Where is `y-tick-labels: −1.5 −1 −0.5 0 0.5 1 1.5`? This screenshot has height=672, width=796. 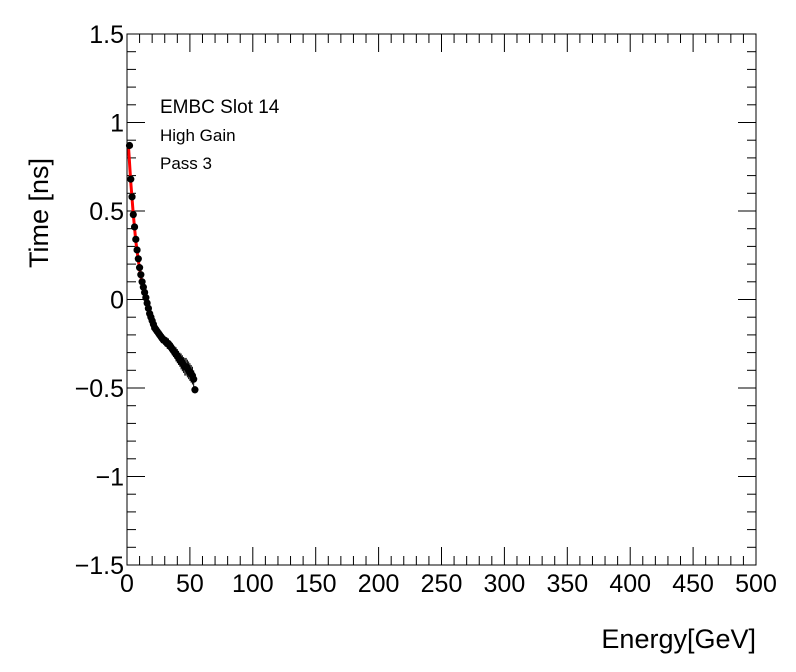
y-tick-labels: −1.5 −1 −0.5 0 0.5 1 1.5 is located at coordinates (99, 300).